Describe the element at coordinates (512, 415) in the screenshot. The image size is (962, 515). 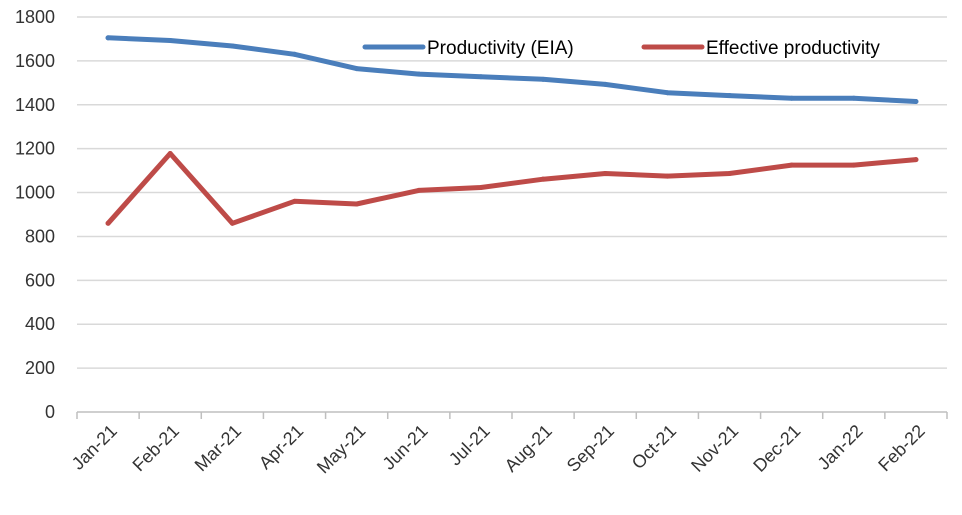
I see `x-axis-tick-marks` at that location.